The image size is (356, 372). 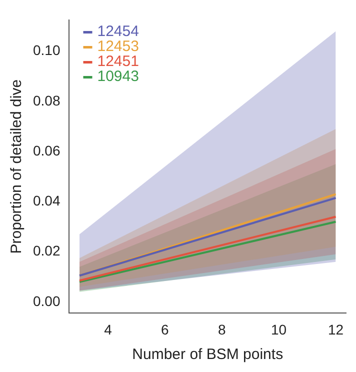 I want to click on x-axis-title: Number of BSM points, so click(x=208, y=355).